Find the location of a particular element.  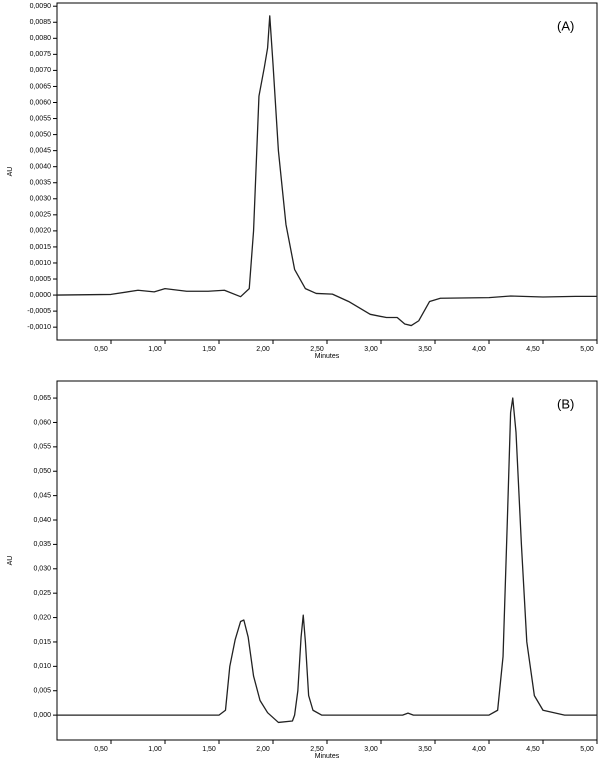

y-tick-label: 0,030 is located at coordinates (42, 569).